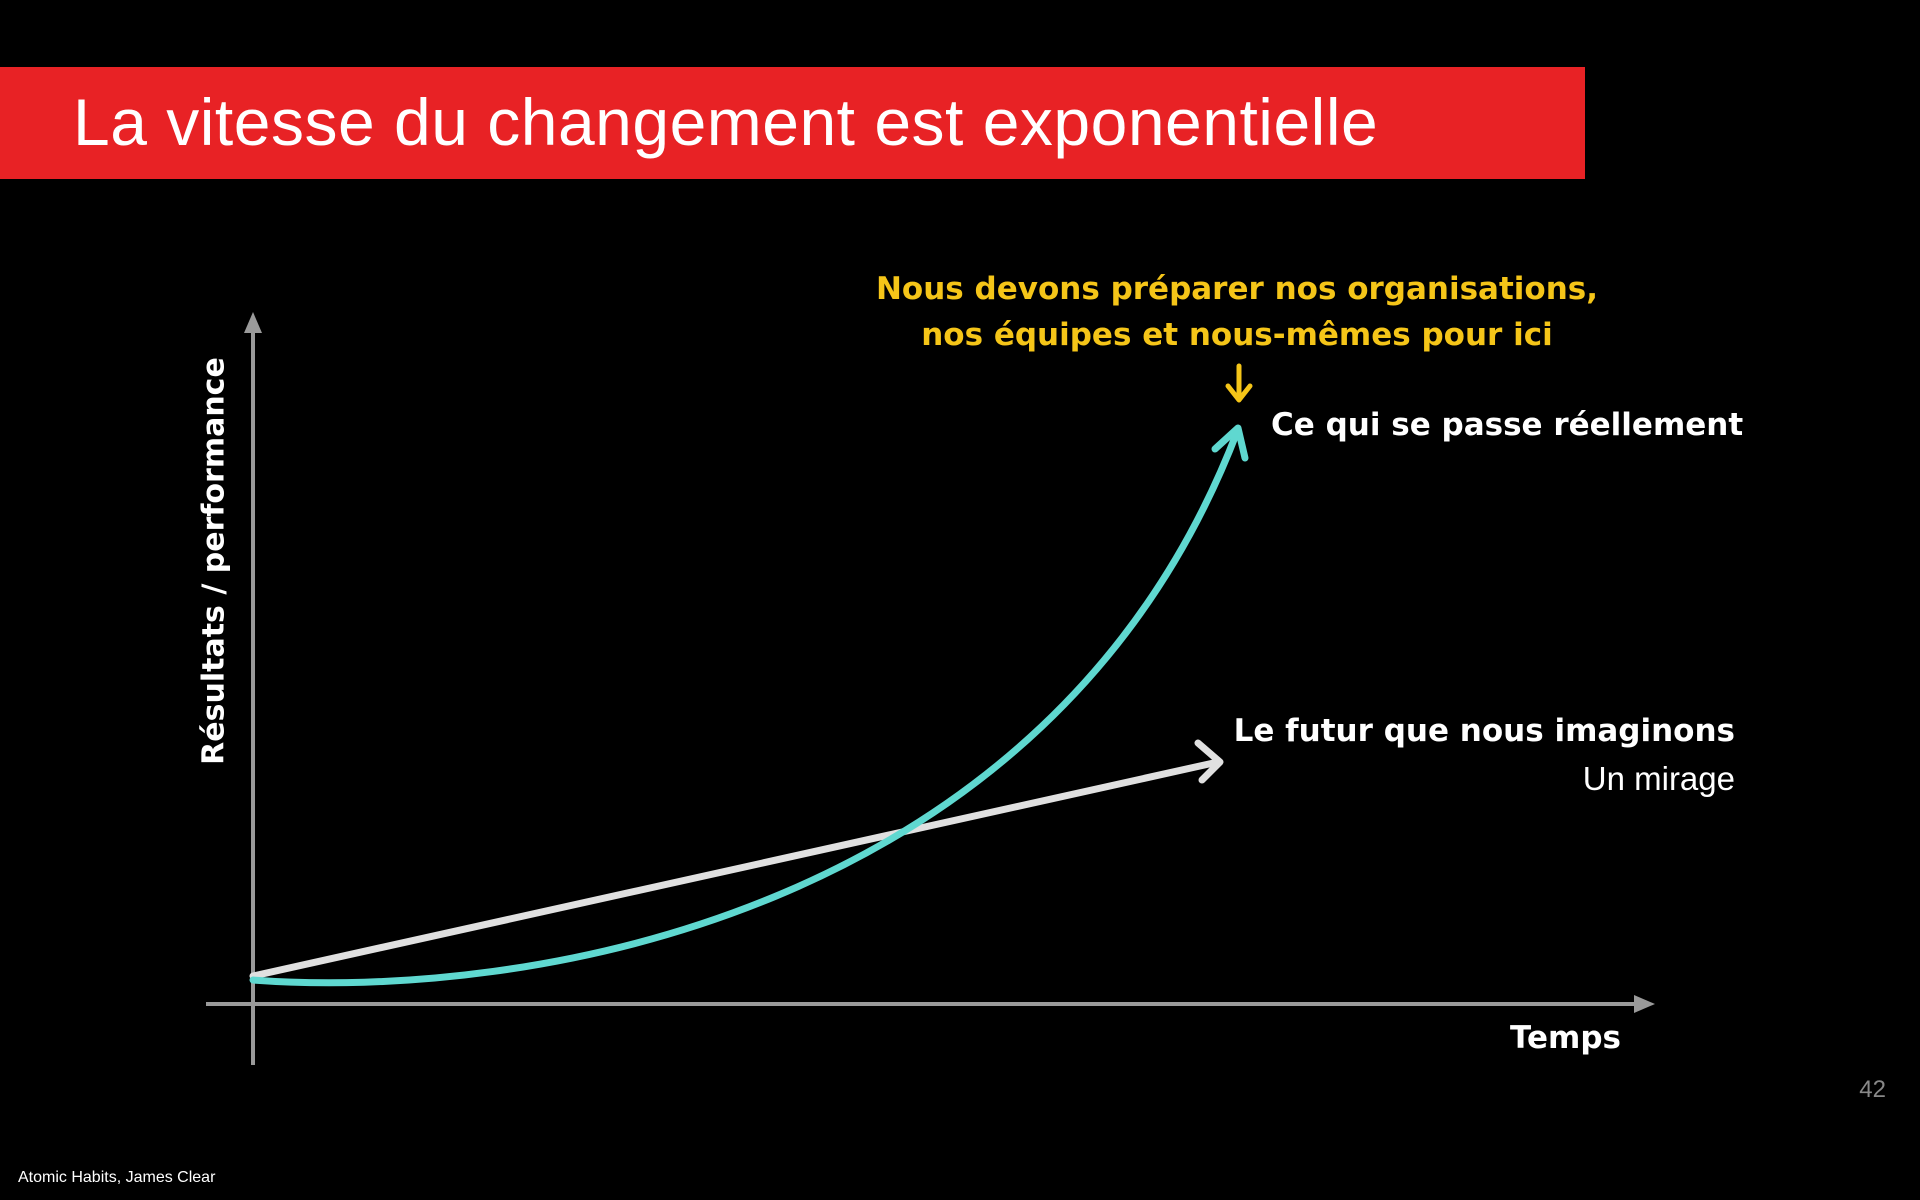 The image size is (1920, 1200). Describe the element at coordinates (214, 561) in the screenshot. I see `y-axis-label: Résultats / performance` at that location.